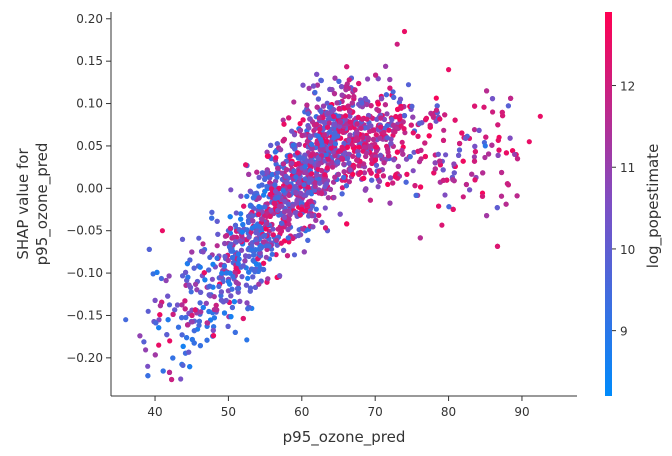 The height and width of the screenshot is (456, 672). I want to click on y-axis-label-line: p95_ozone_pred, so click(42, 204).